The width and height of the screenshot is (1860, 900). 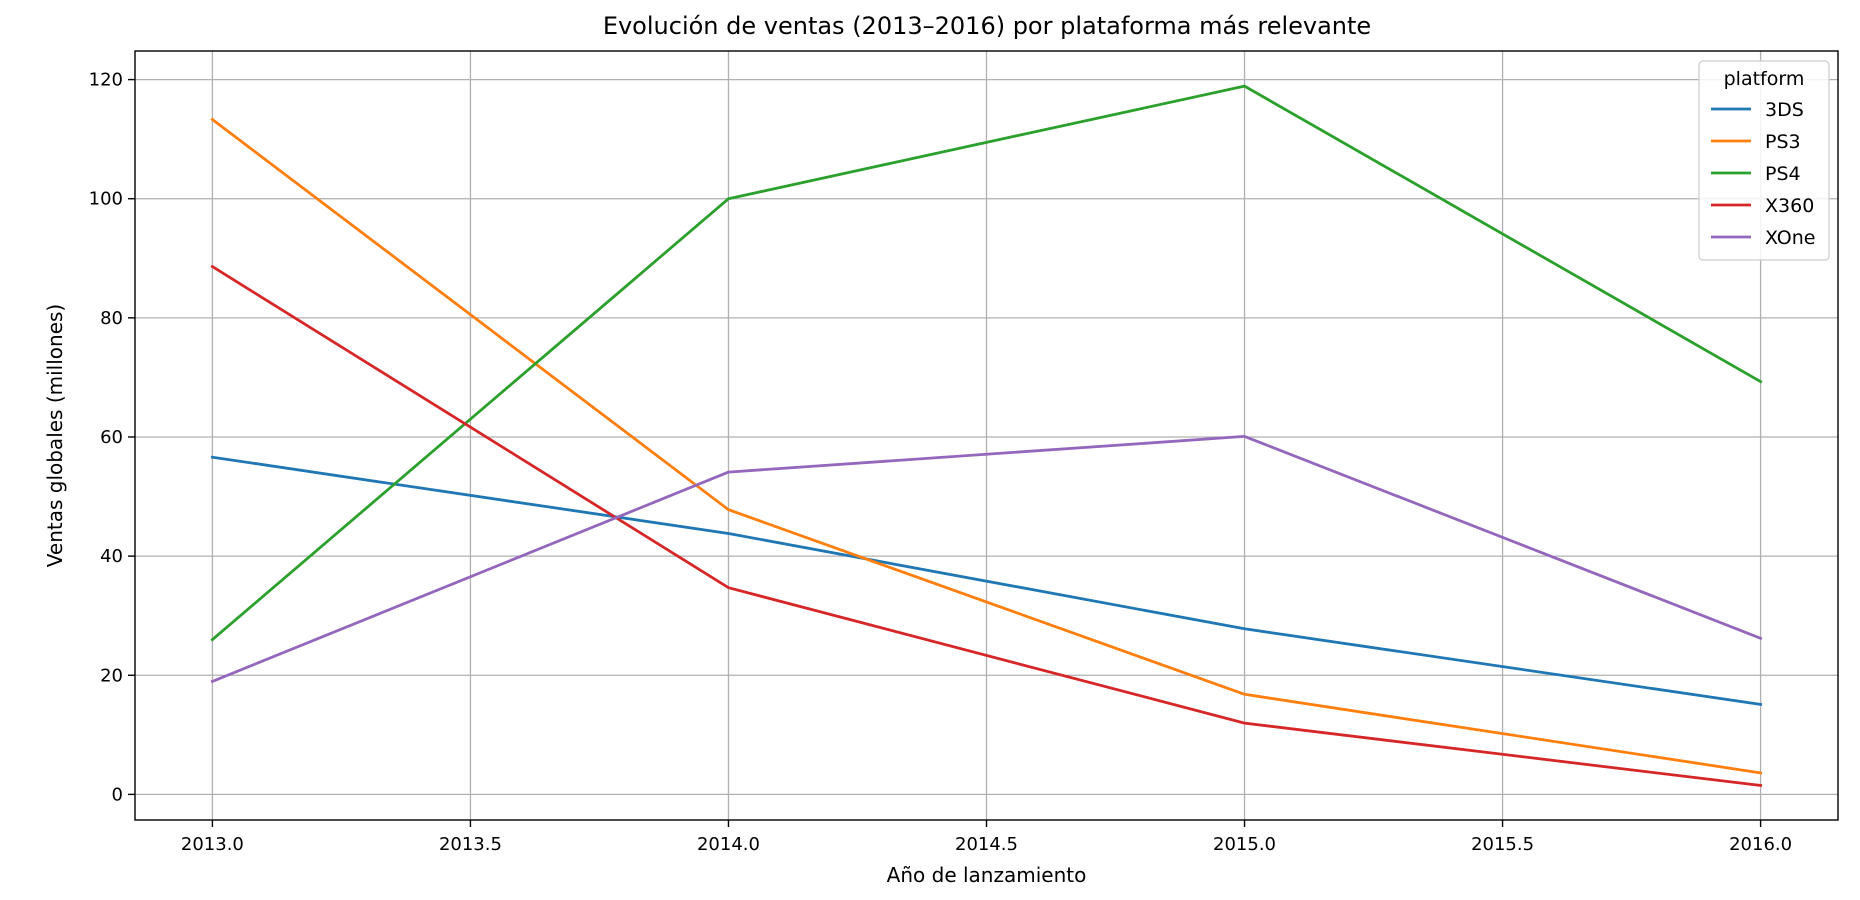 I want to click on y-axis: 0 20 40 60 80 100 120, so click(x=112, y=437).